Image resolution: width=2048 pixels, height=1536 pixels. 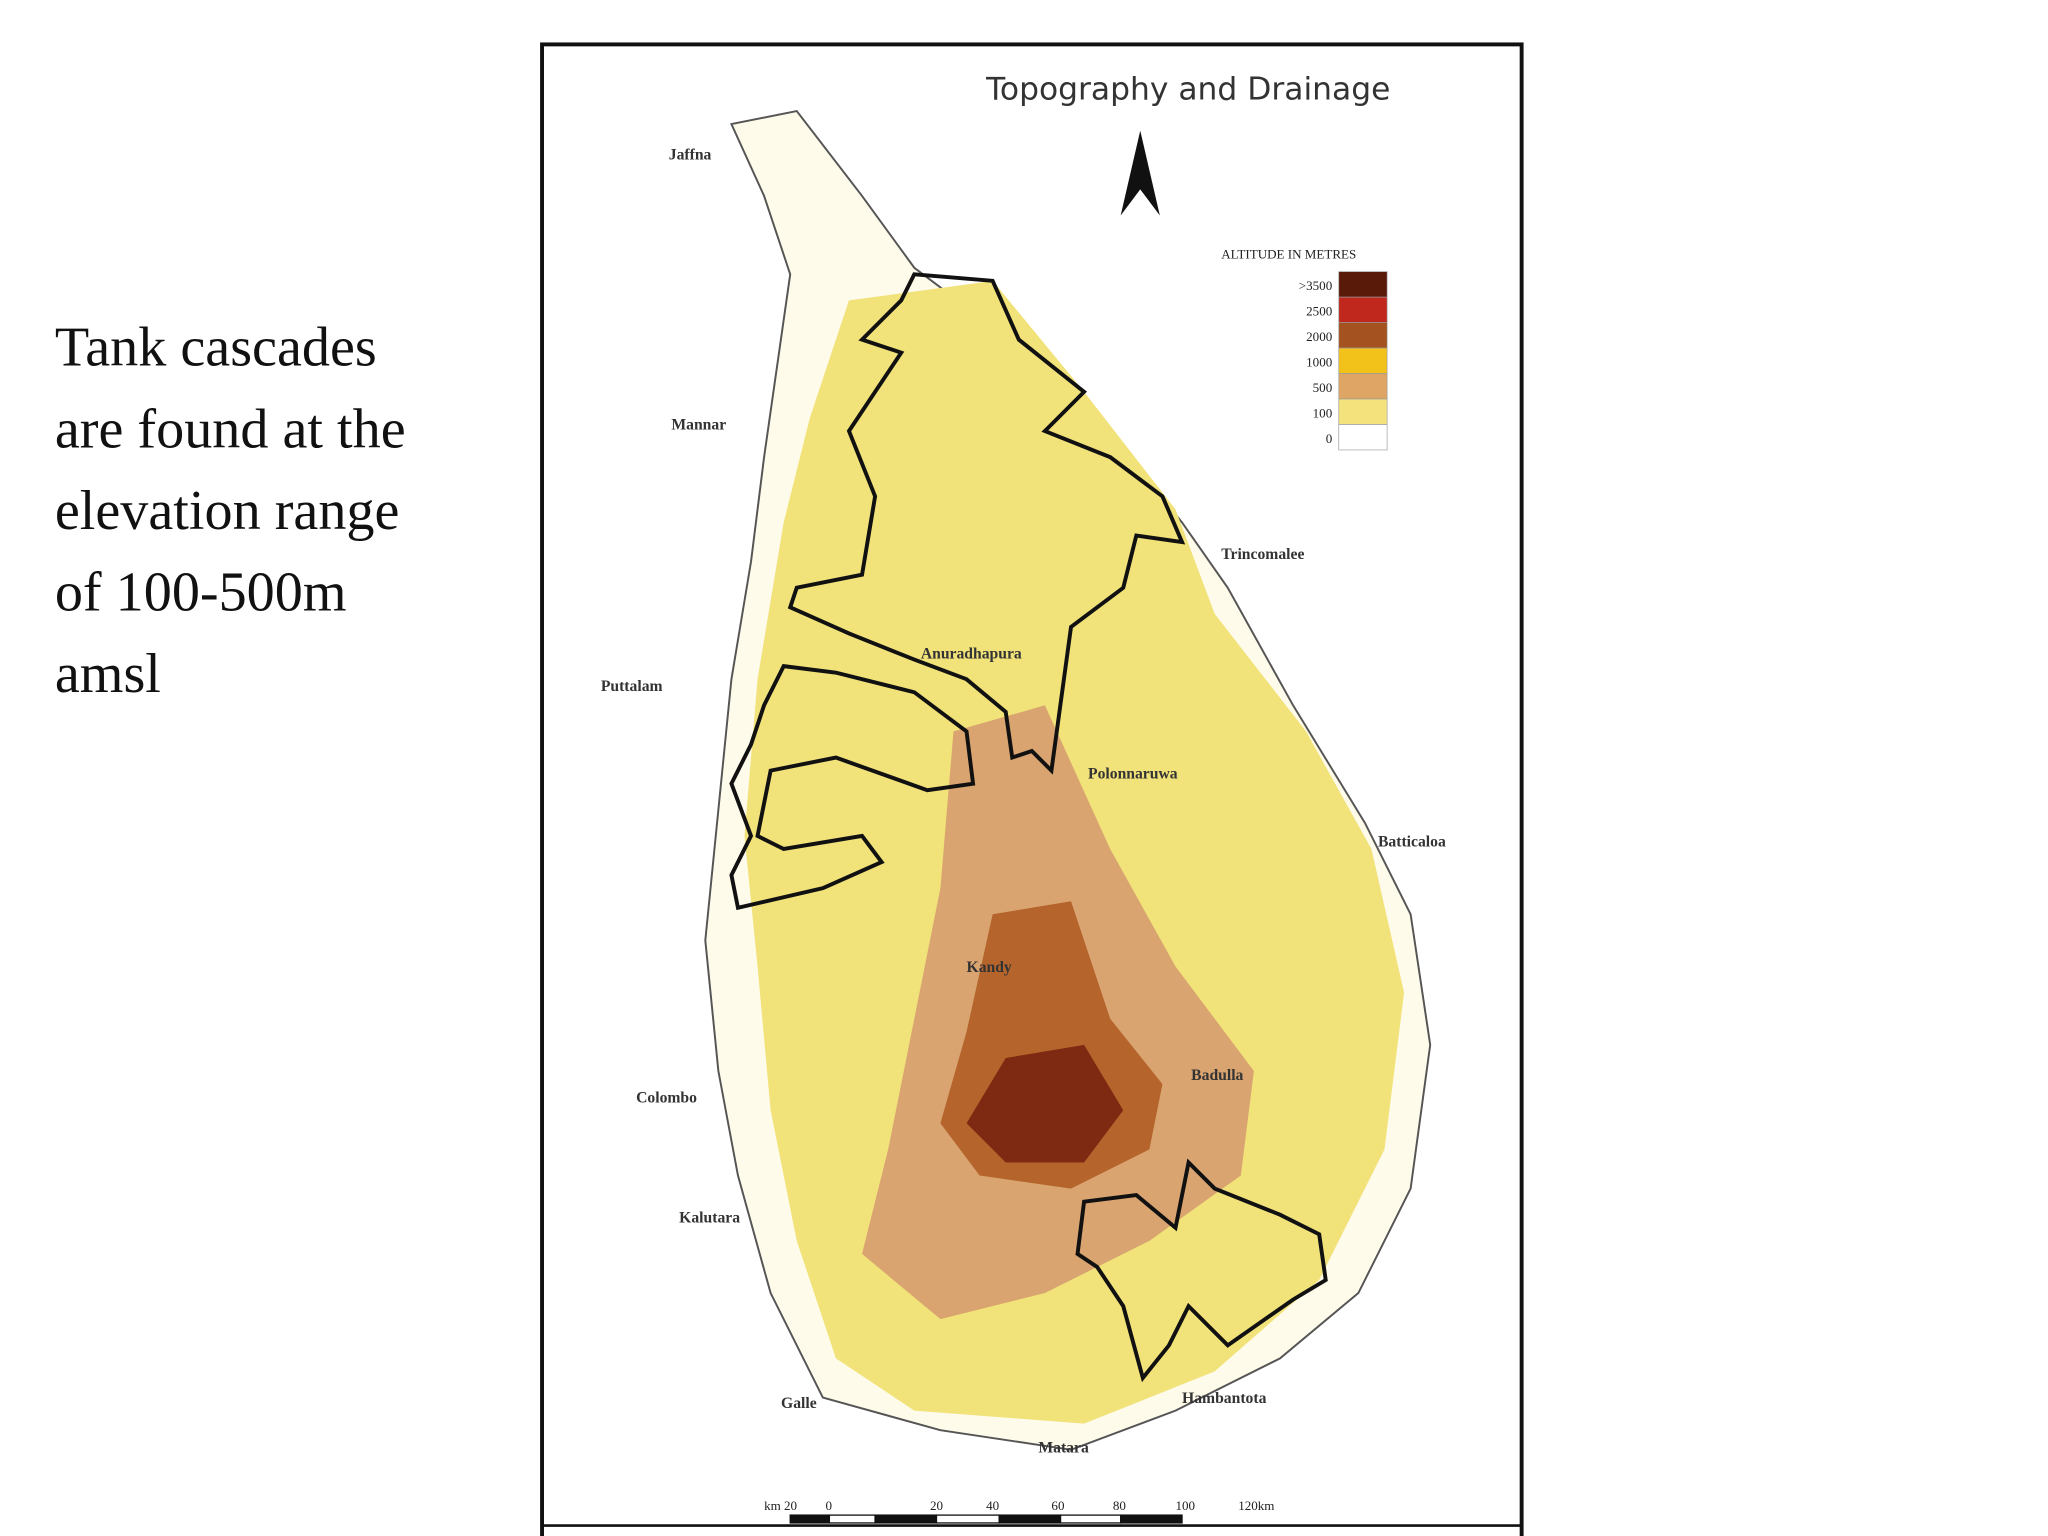 I want to click on scale-label: 20, so click(x=937, y=1505).